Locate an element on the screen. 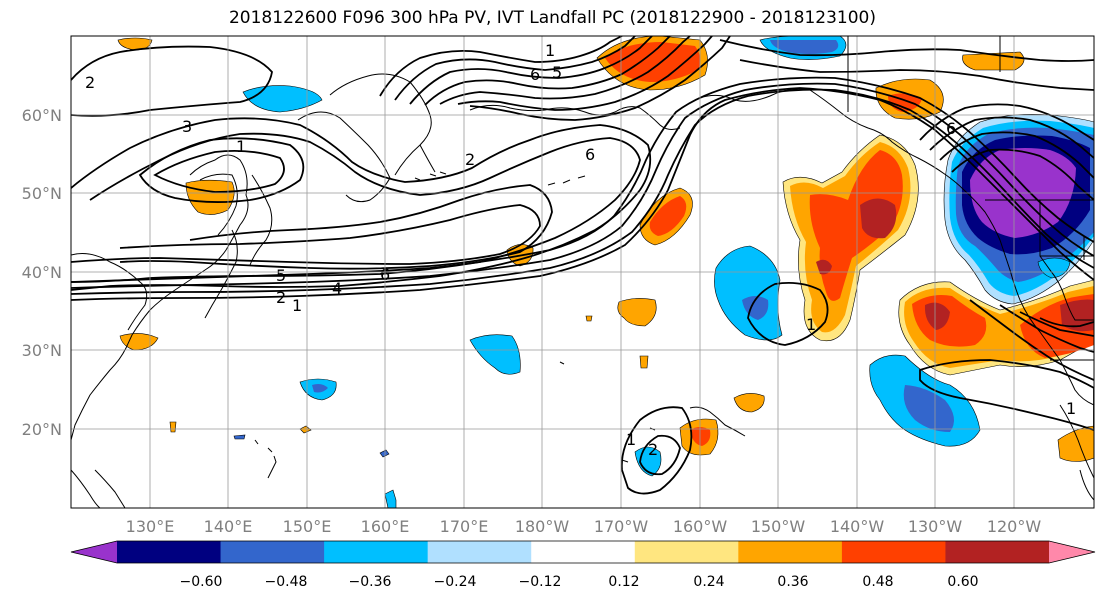 This screenshot has height=601, width=1105. colorbar-label: −0.24 is located at coordinates (455, 582).